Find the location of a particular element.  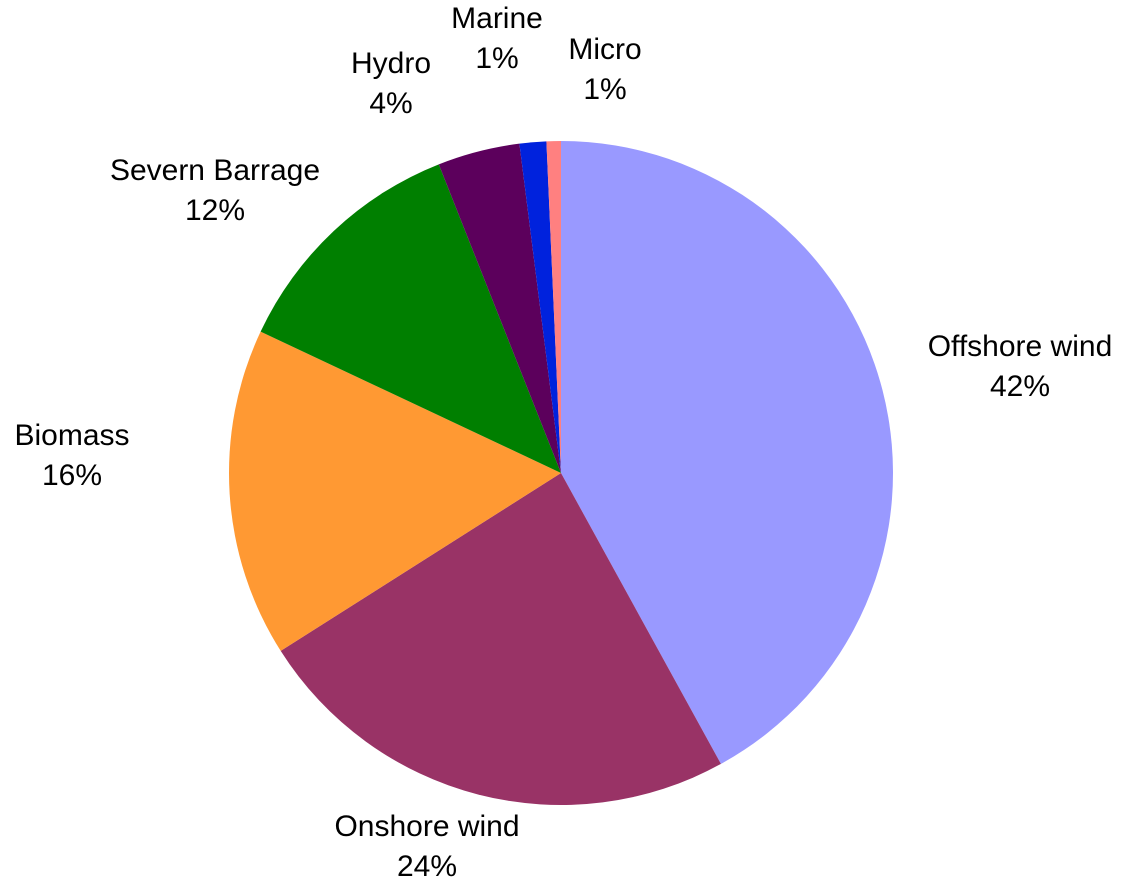

label-name: Marine is located at coordinates (497, 18).